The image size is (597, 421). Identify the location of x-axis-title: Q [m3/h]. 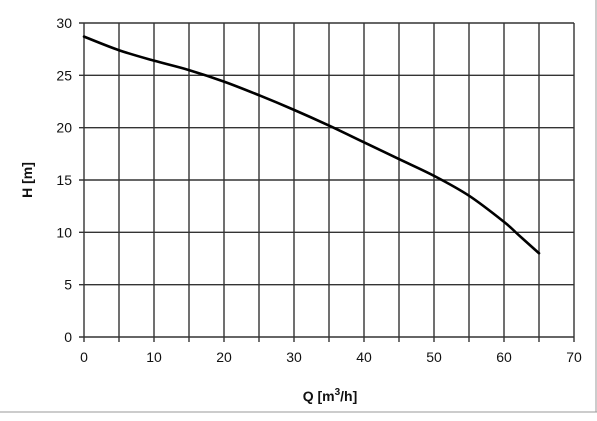
(330, 395).